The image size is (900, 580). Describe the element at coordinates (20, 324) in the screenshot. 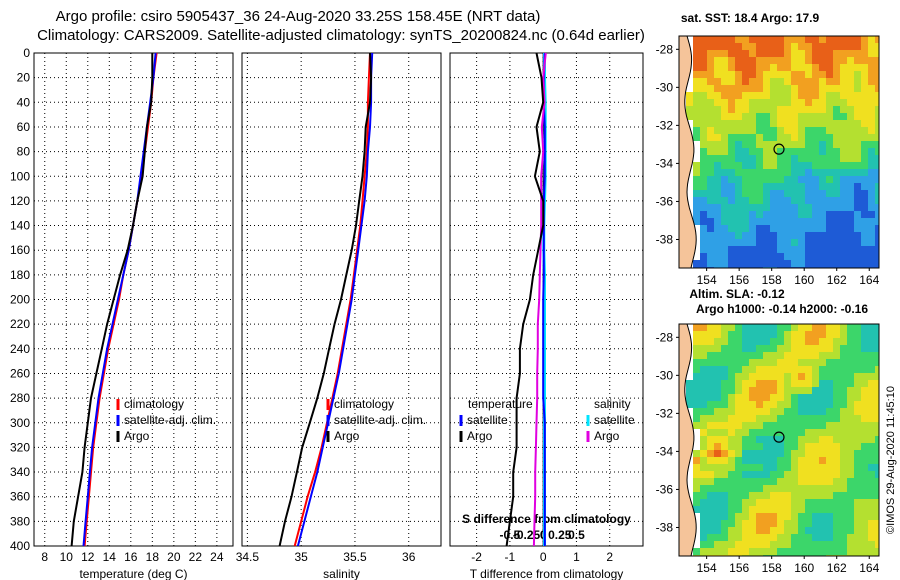

I see `y-tick-label: 220` at that location.